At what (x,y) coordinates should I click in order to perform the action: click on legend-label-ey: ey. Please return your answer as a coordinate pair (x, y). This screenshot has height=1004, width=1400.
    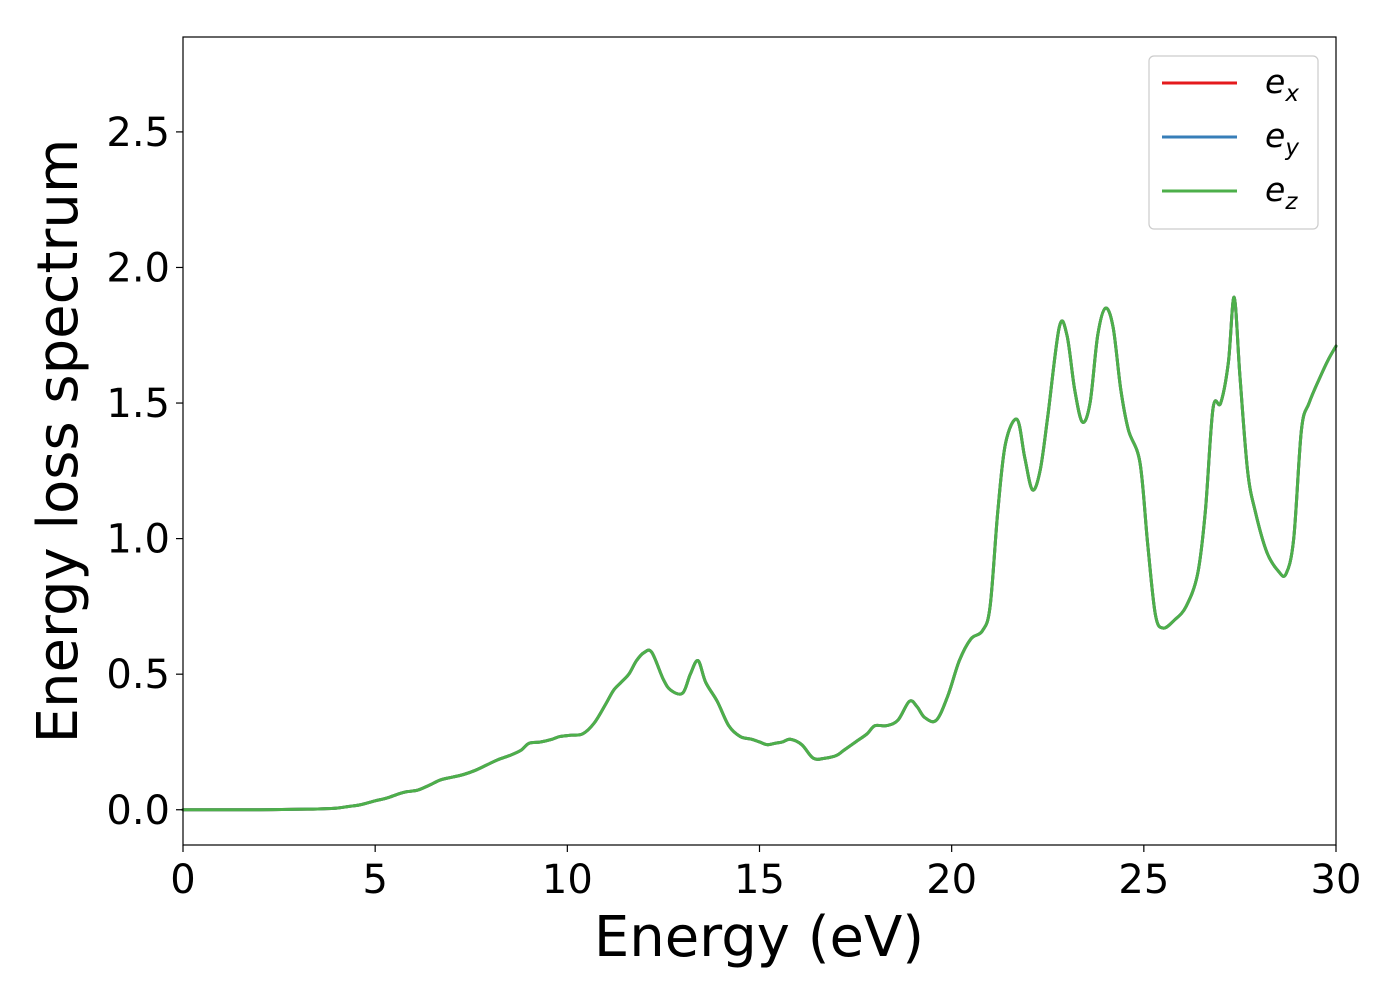
    Looking at the image, I should click on (1282, 138).